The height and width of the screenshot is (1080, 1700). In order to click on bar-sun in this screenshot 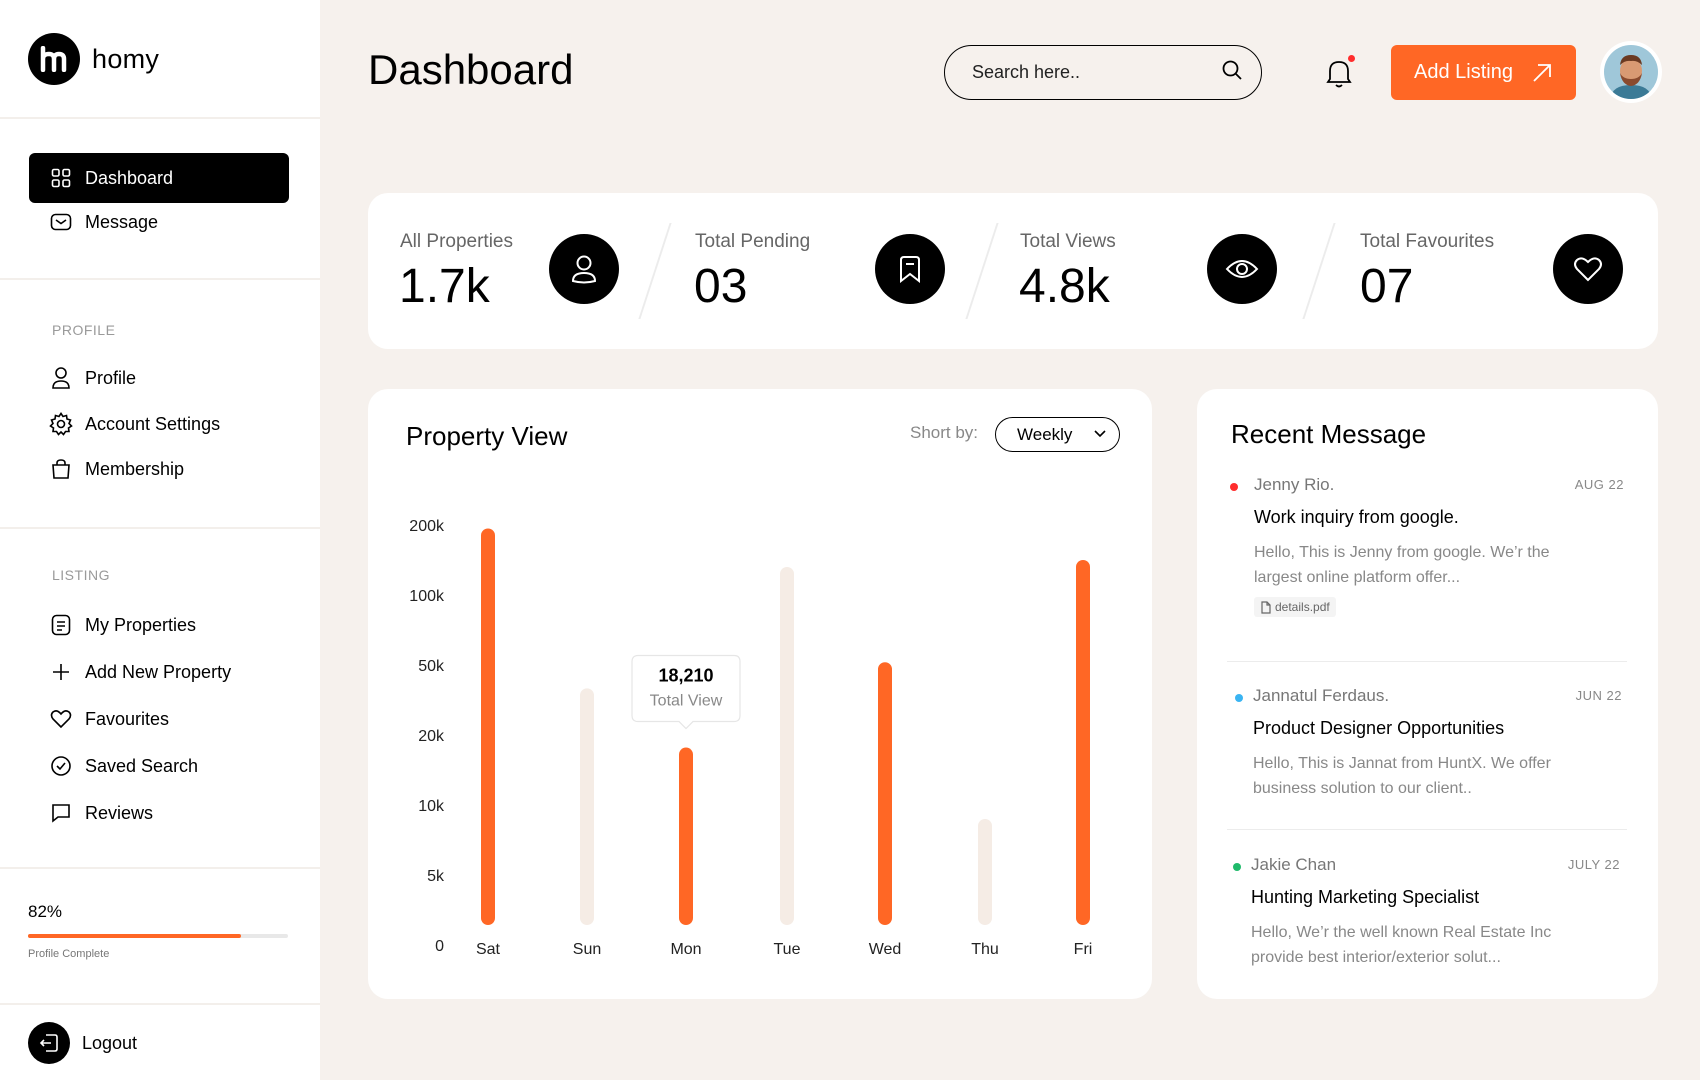, I will do `click(587, 806)`.